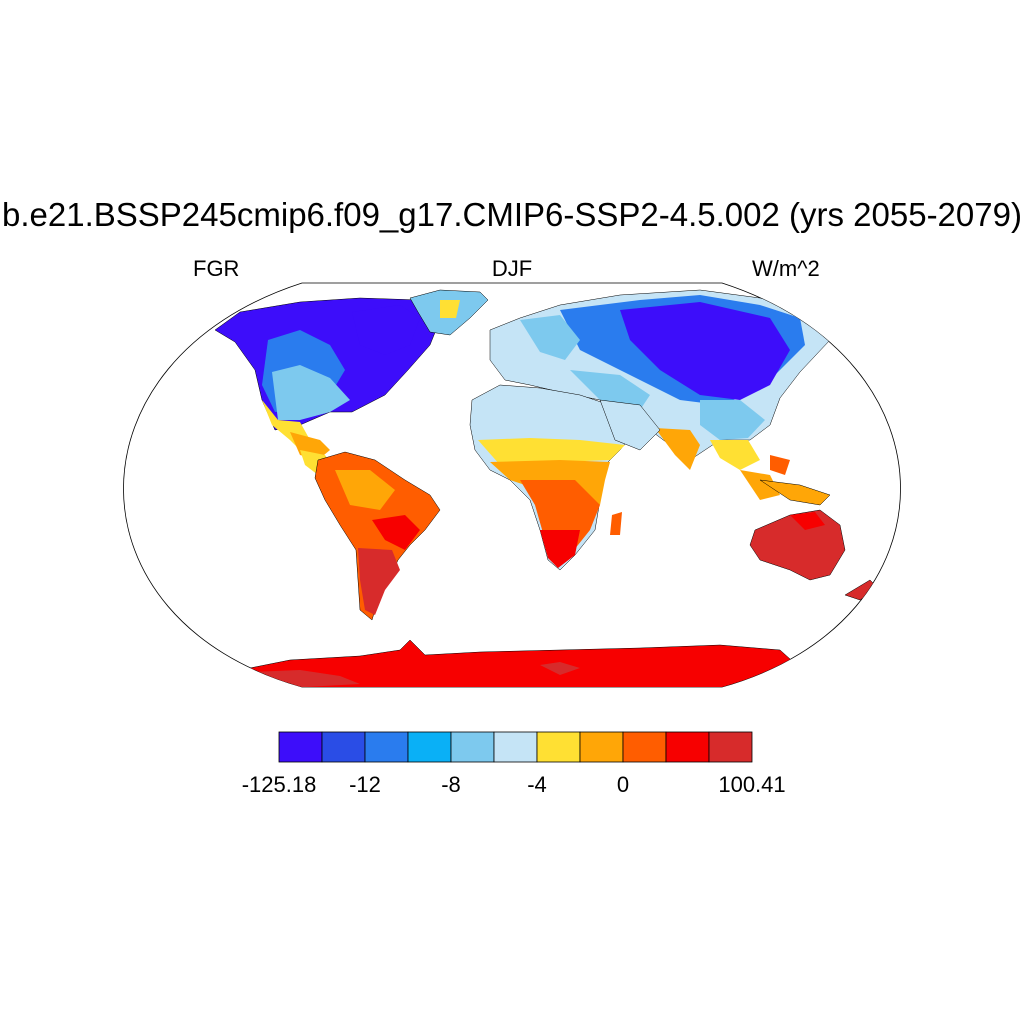 This screenshot has width=1024, height=1024. I want to click on colorbar-tick-label: -8, so click(451, 784).